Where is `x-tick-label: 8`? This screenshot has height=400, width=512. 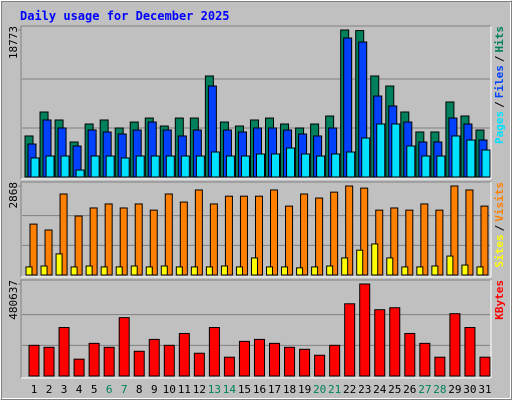 x-tick-label: 8 is located at coordinates (139, 389).